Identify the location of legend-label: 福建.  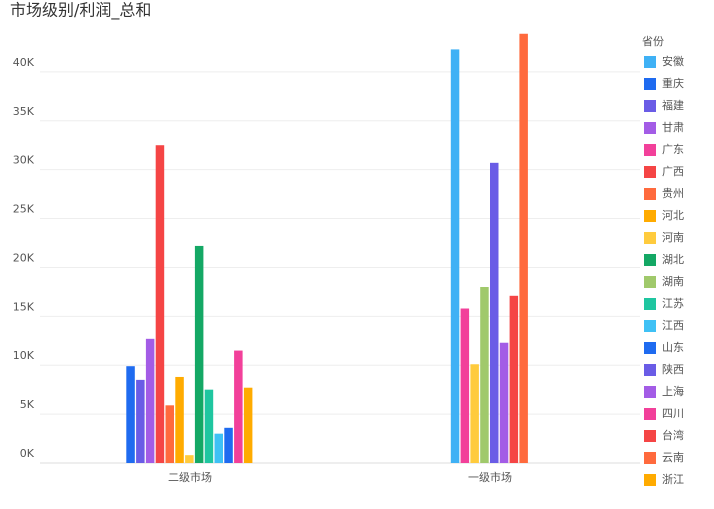
(673, 105).